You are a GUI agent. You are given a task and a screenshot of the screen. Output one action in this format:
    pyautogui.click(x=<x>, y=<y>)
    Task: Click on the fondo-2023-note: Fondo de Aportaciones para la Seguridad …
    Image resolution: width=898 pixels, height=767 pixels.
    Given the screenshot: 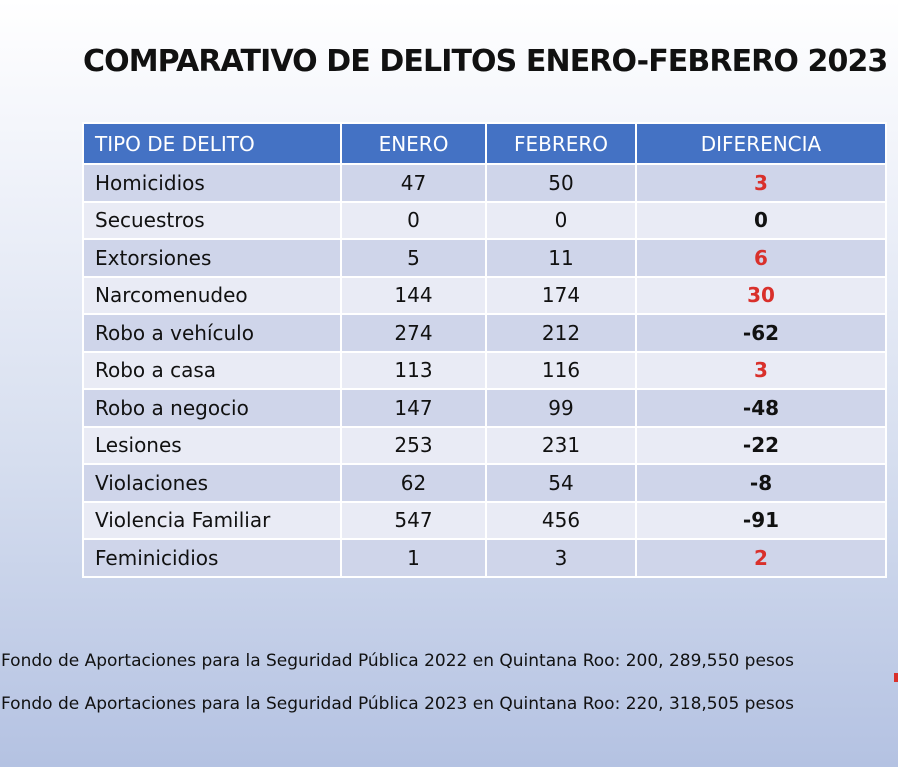 What is the action you would take?
    pyautogui.click(x=398, y=704)
    